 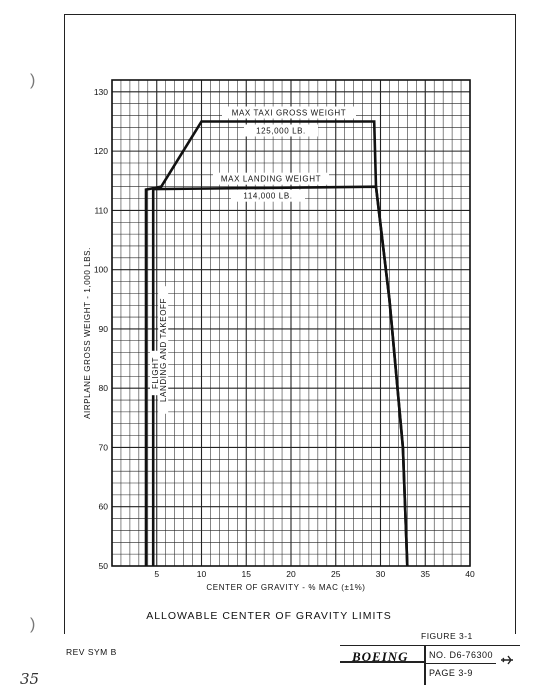 I want to click on y-tick-label: 70, so click(x=104, y=447).